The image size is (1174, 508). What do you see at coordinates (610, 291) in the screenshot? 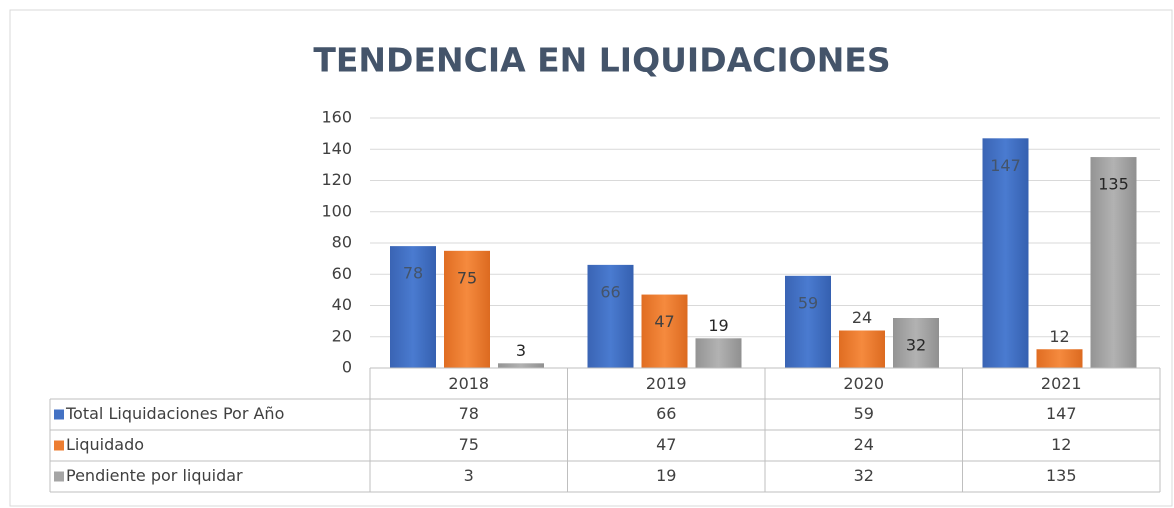
I see `data-label: 66` at bounding box center [610, 291].